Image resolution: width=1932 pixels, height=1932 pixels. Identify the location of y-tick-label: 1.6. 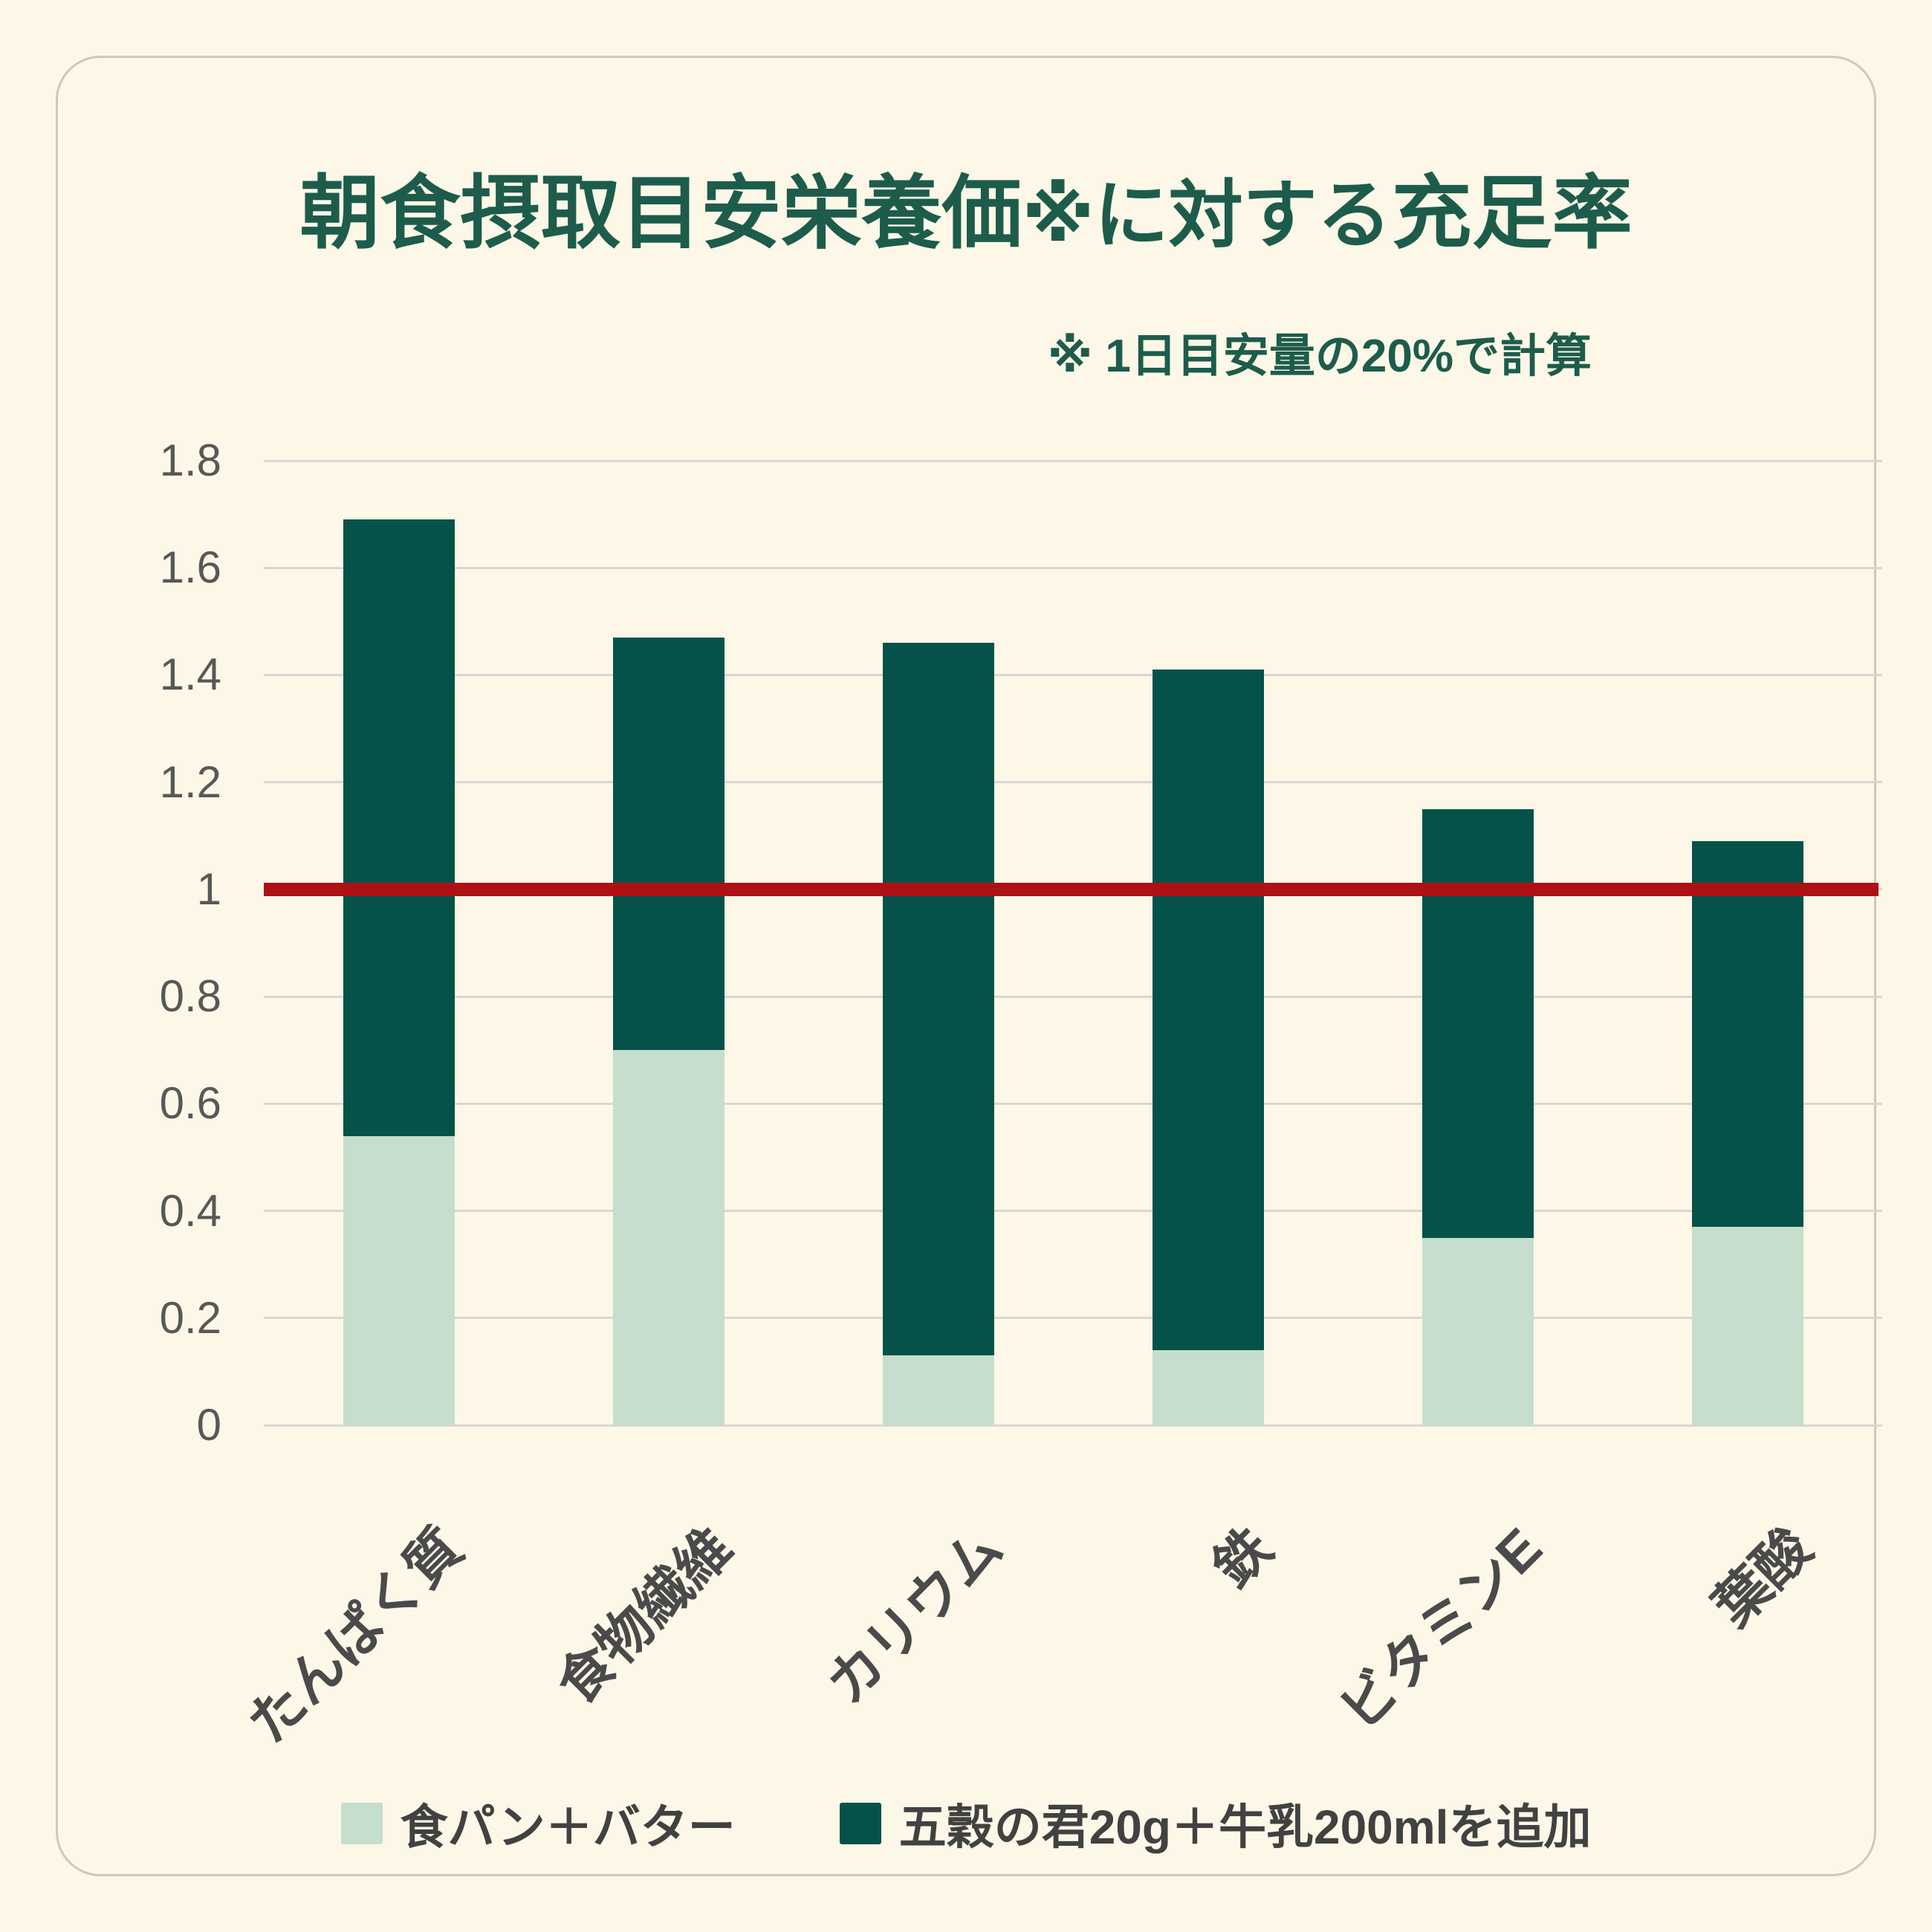
(190, 567).